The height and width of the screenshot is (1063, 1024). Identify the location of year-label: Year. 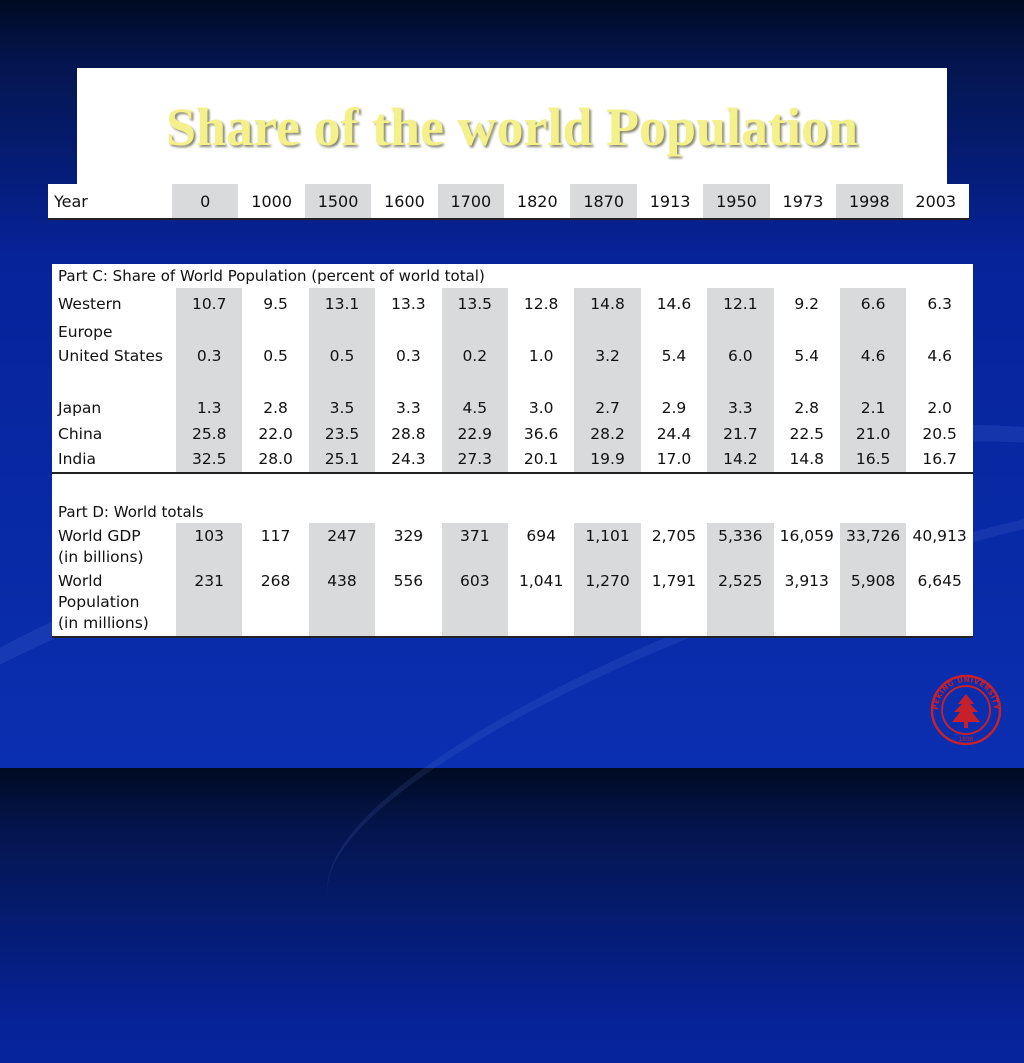
(110, 202).